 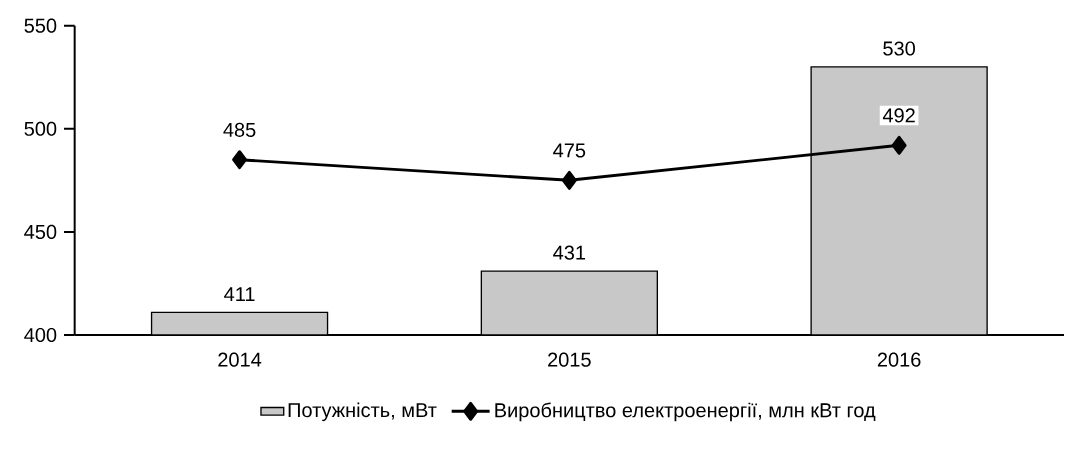 What do you see at coordinates (569, 359) in the screenshot?
I see `x-tick-label: 2015` at bounding box center [569, 359].